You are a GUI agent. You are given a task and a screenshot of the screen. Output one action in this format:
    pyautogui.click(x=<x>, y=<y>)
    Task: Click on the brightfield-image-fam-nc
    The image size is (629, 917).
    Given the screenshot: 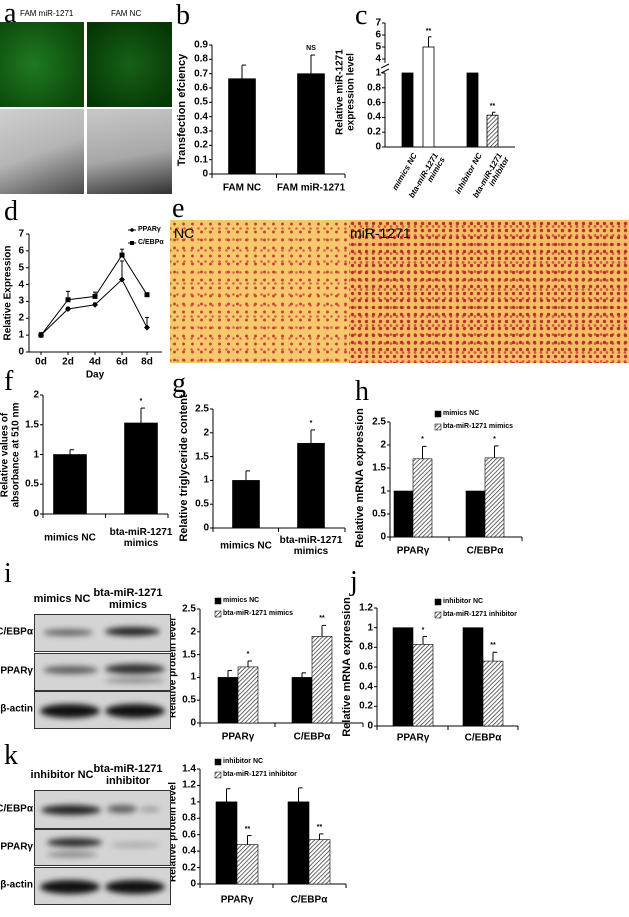 What is the action you would take?
    pyautogui.click(x=129, y=151)
    